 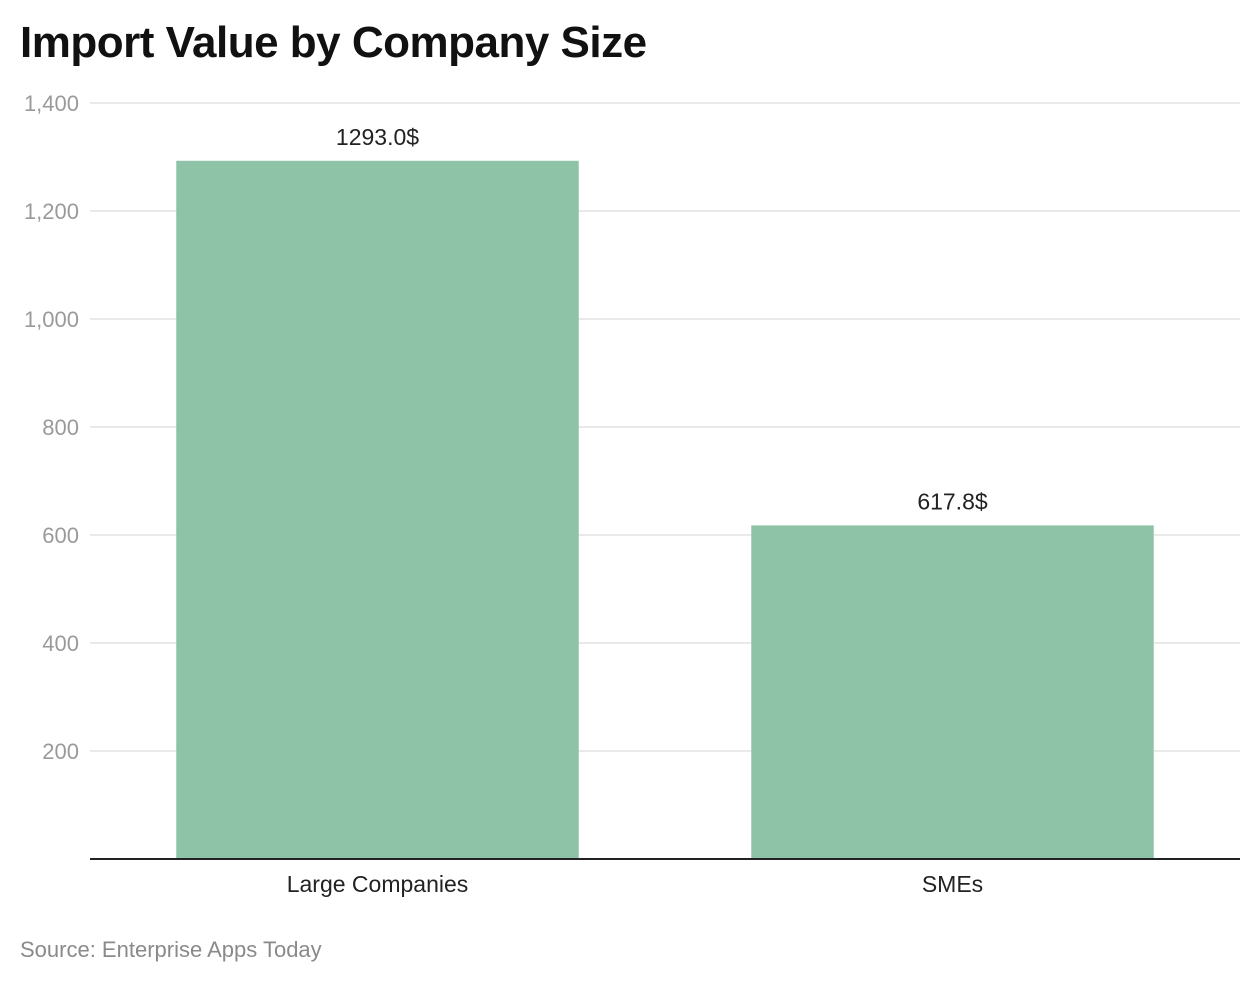 I want to click on y-tick-label: 1,200, so click(x=51, y=211).